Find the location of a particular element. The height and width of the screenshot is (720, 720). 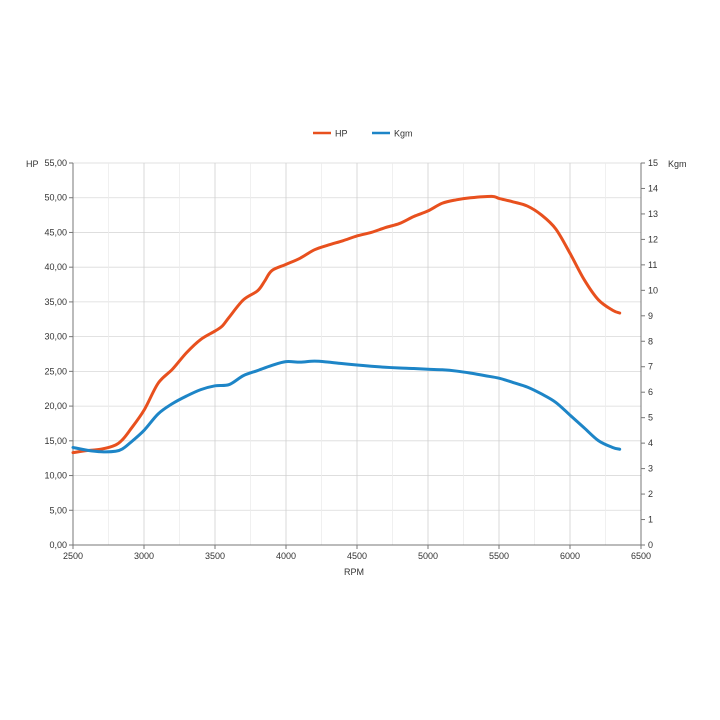

y-right-tick-label: 2 is located at coordinates (650, 494).